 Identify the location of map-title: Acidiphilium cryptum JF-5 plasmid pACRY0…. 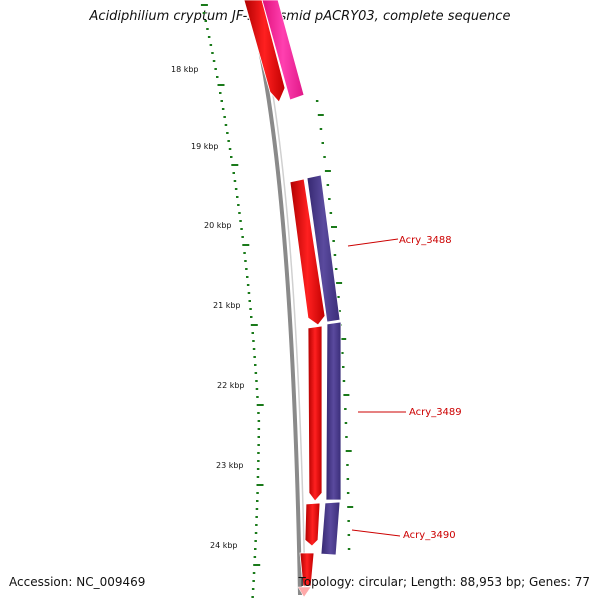
(300, 16).